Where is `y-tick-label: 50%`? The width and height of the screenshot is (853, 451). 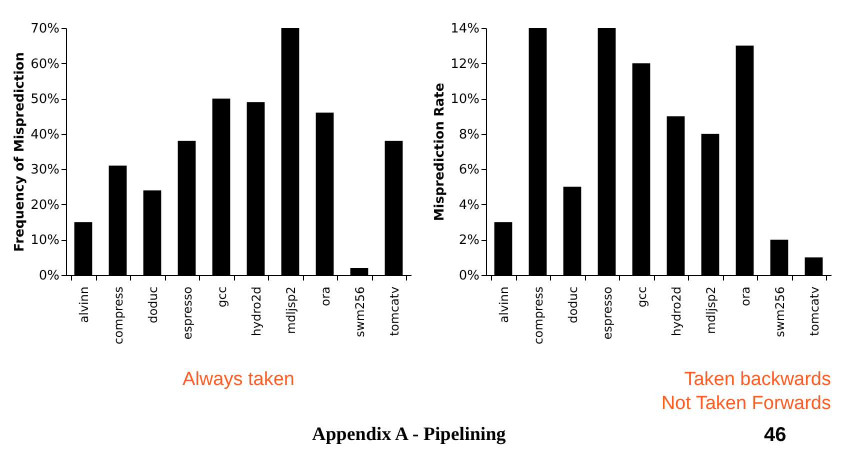
y-tick-label: 50% is located at coordinates (45, 100).